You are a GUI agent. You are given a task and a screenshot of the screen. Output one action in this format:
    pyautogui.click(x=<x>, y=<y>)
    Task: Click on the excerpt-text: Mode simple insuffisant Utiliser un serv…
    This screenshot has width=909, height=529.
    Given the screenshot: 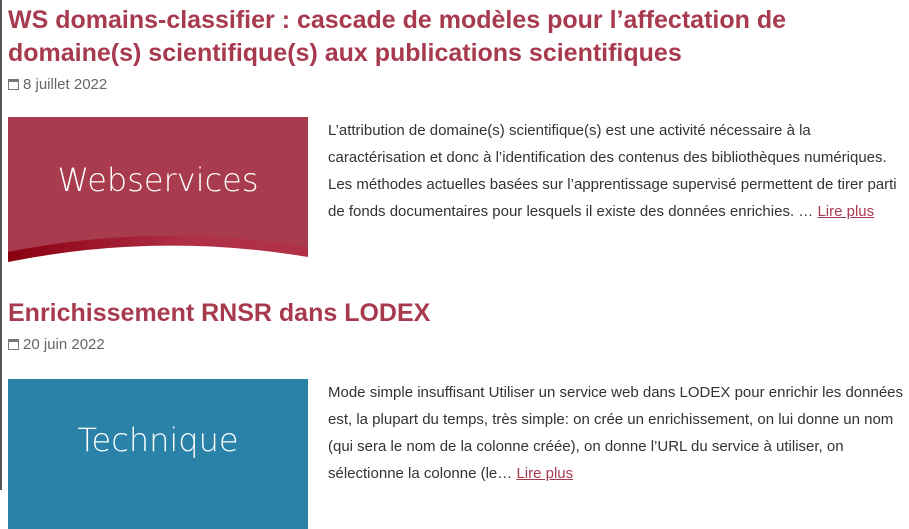 What is the action you would take?
    pyautogui.click(x=616, y=433)
    